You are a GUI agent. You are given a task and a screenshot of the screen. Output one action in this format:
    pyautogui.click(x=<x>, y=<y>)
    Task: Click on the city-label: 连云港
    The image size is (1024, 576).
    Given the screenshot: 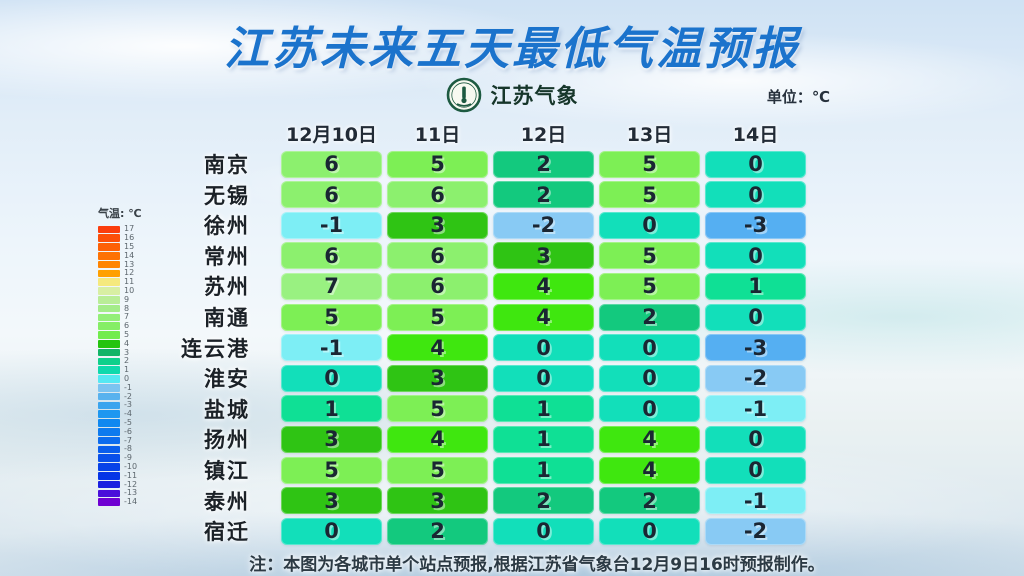 What is the action you would take?
    pyautogui.click(x=215, y=348)
    